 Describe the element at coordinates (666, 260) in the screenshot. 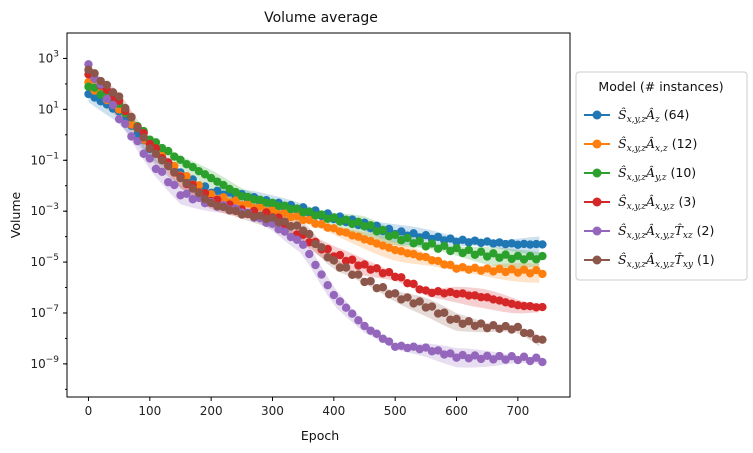

I see `legend-label: Ŝx,y,zÂx,y,zT̂xy (1)` at that location.